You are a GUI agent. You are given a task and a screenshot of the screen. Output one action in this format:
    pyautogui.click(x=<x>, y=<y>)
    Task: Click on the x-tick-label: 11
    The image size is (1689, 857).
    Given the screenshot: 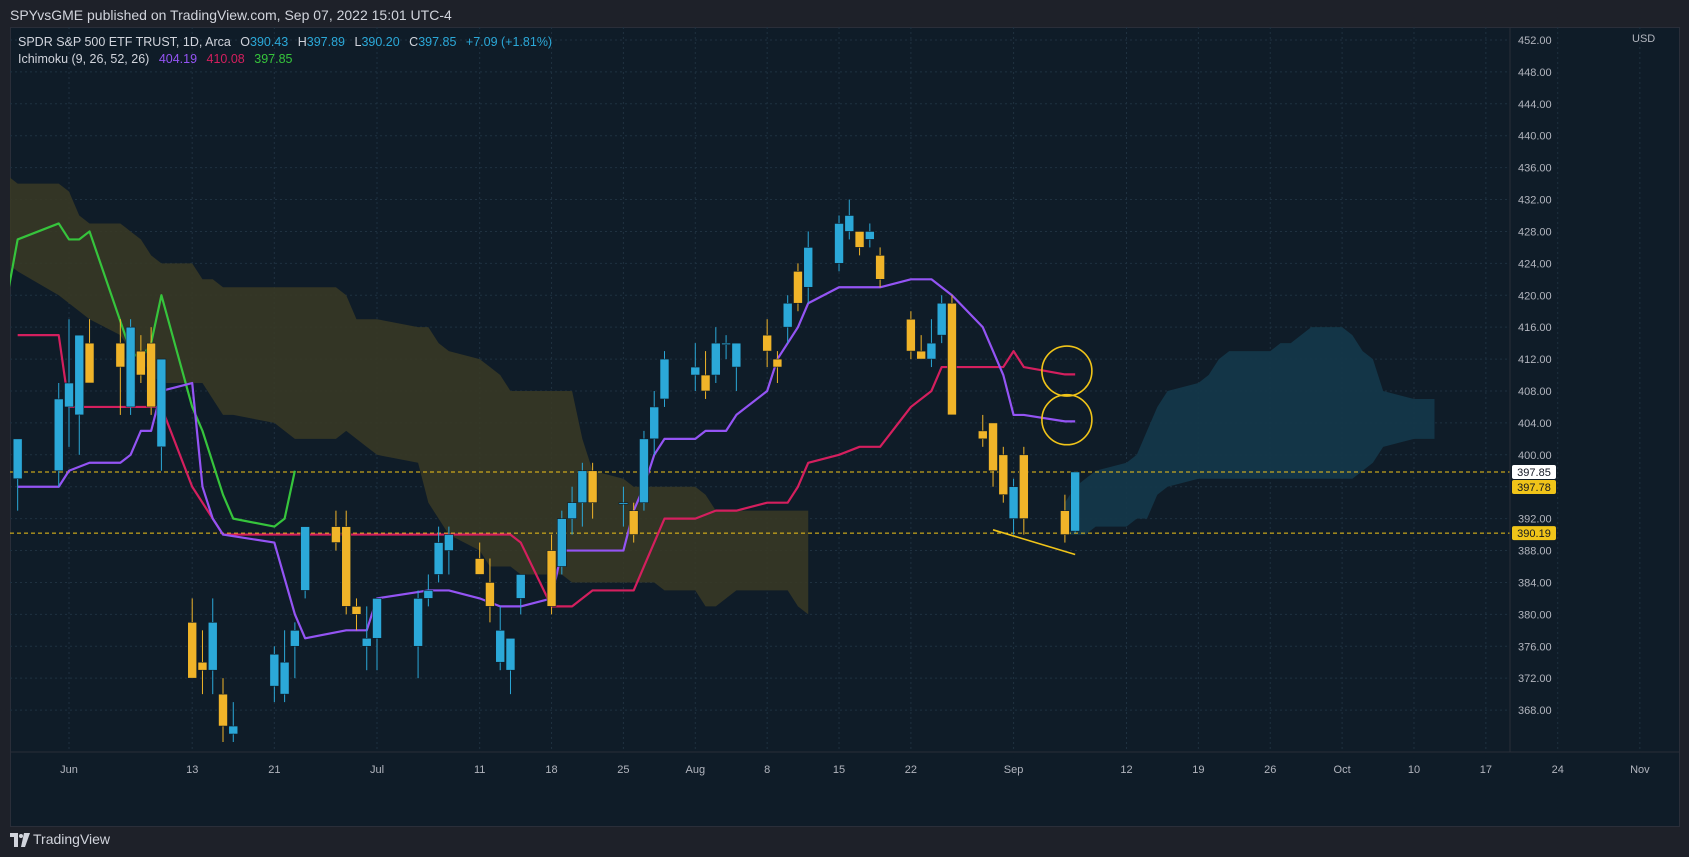 What is the action you would take?
    pyautogui.click(x=479, y=770)
    